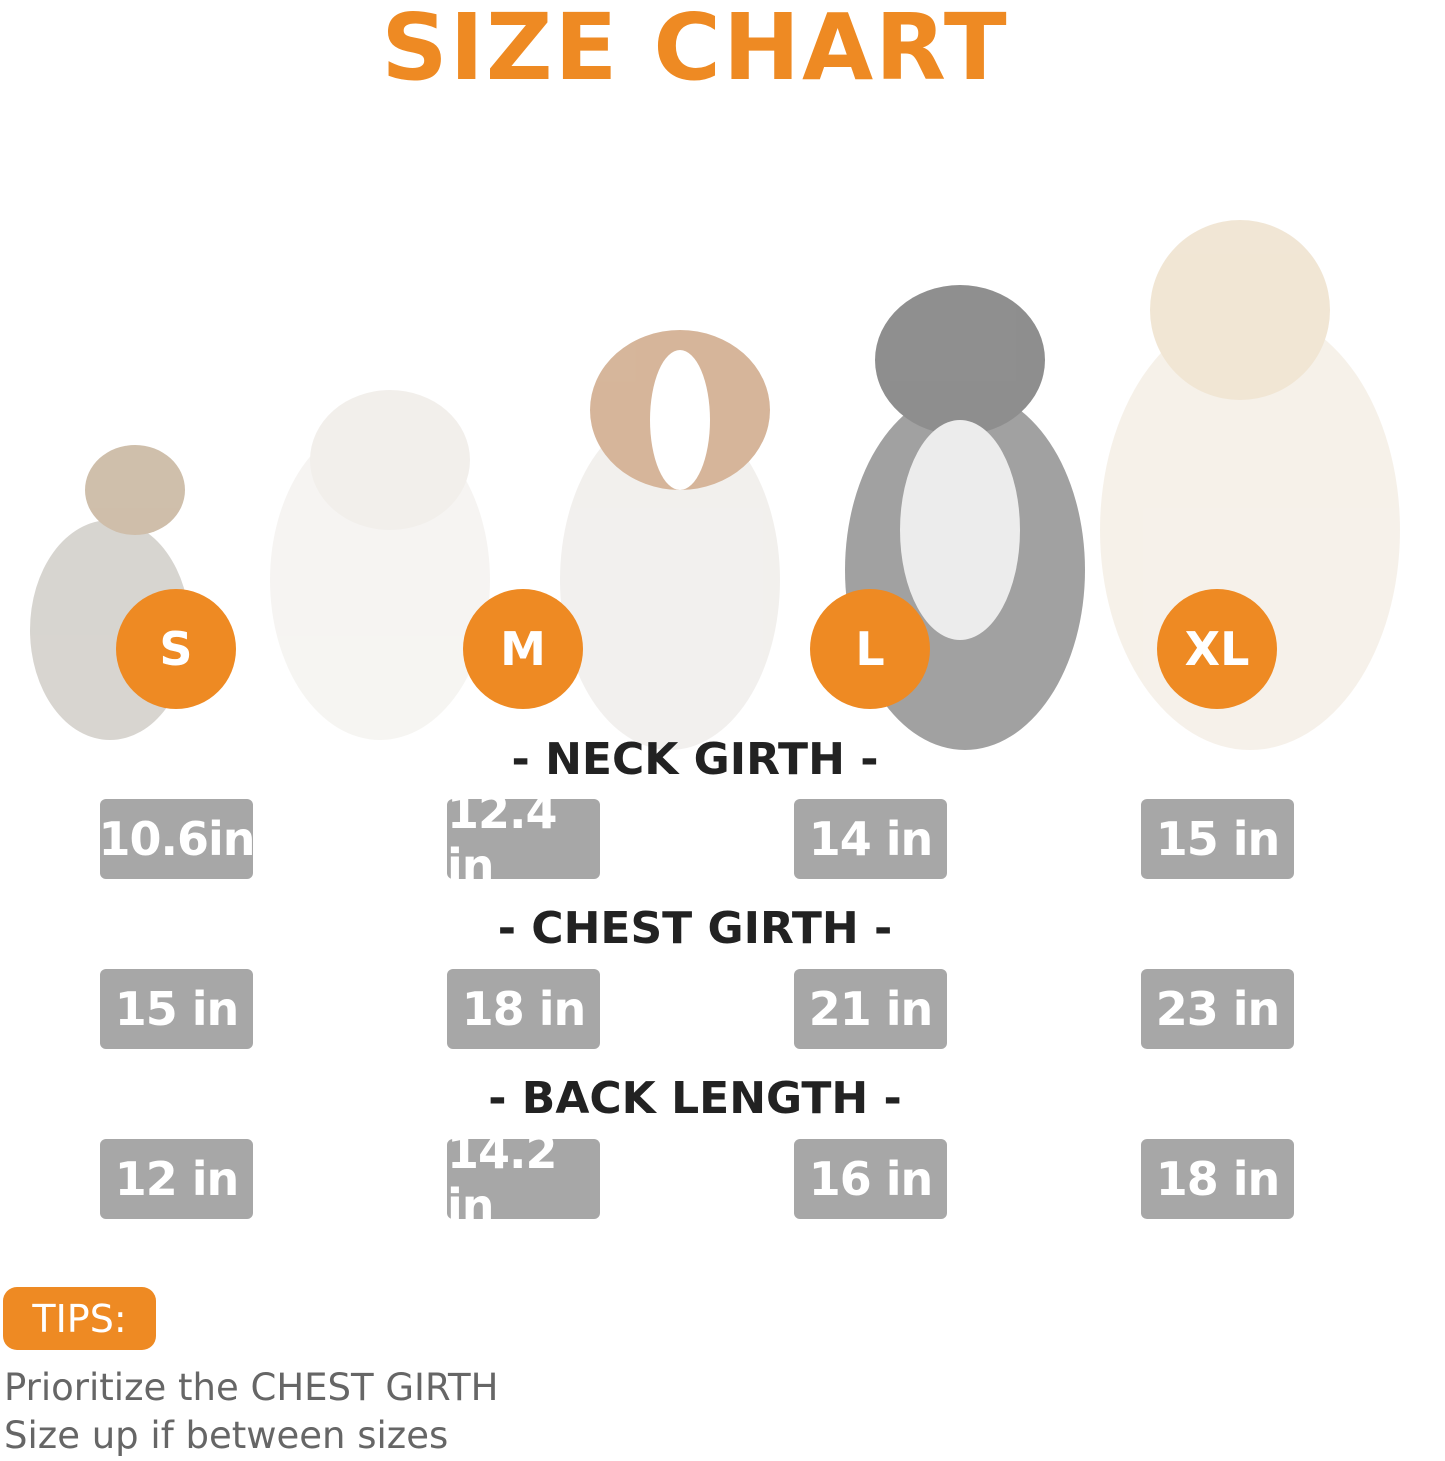  What do you see at coordinates (870, 649) in the screenshot?
I see `size-badge-l: L` at bounding box center [870, 649].